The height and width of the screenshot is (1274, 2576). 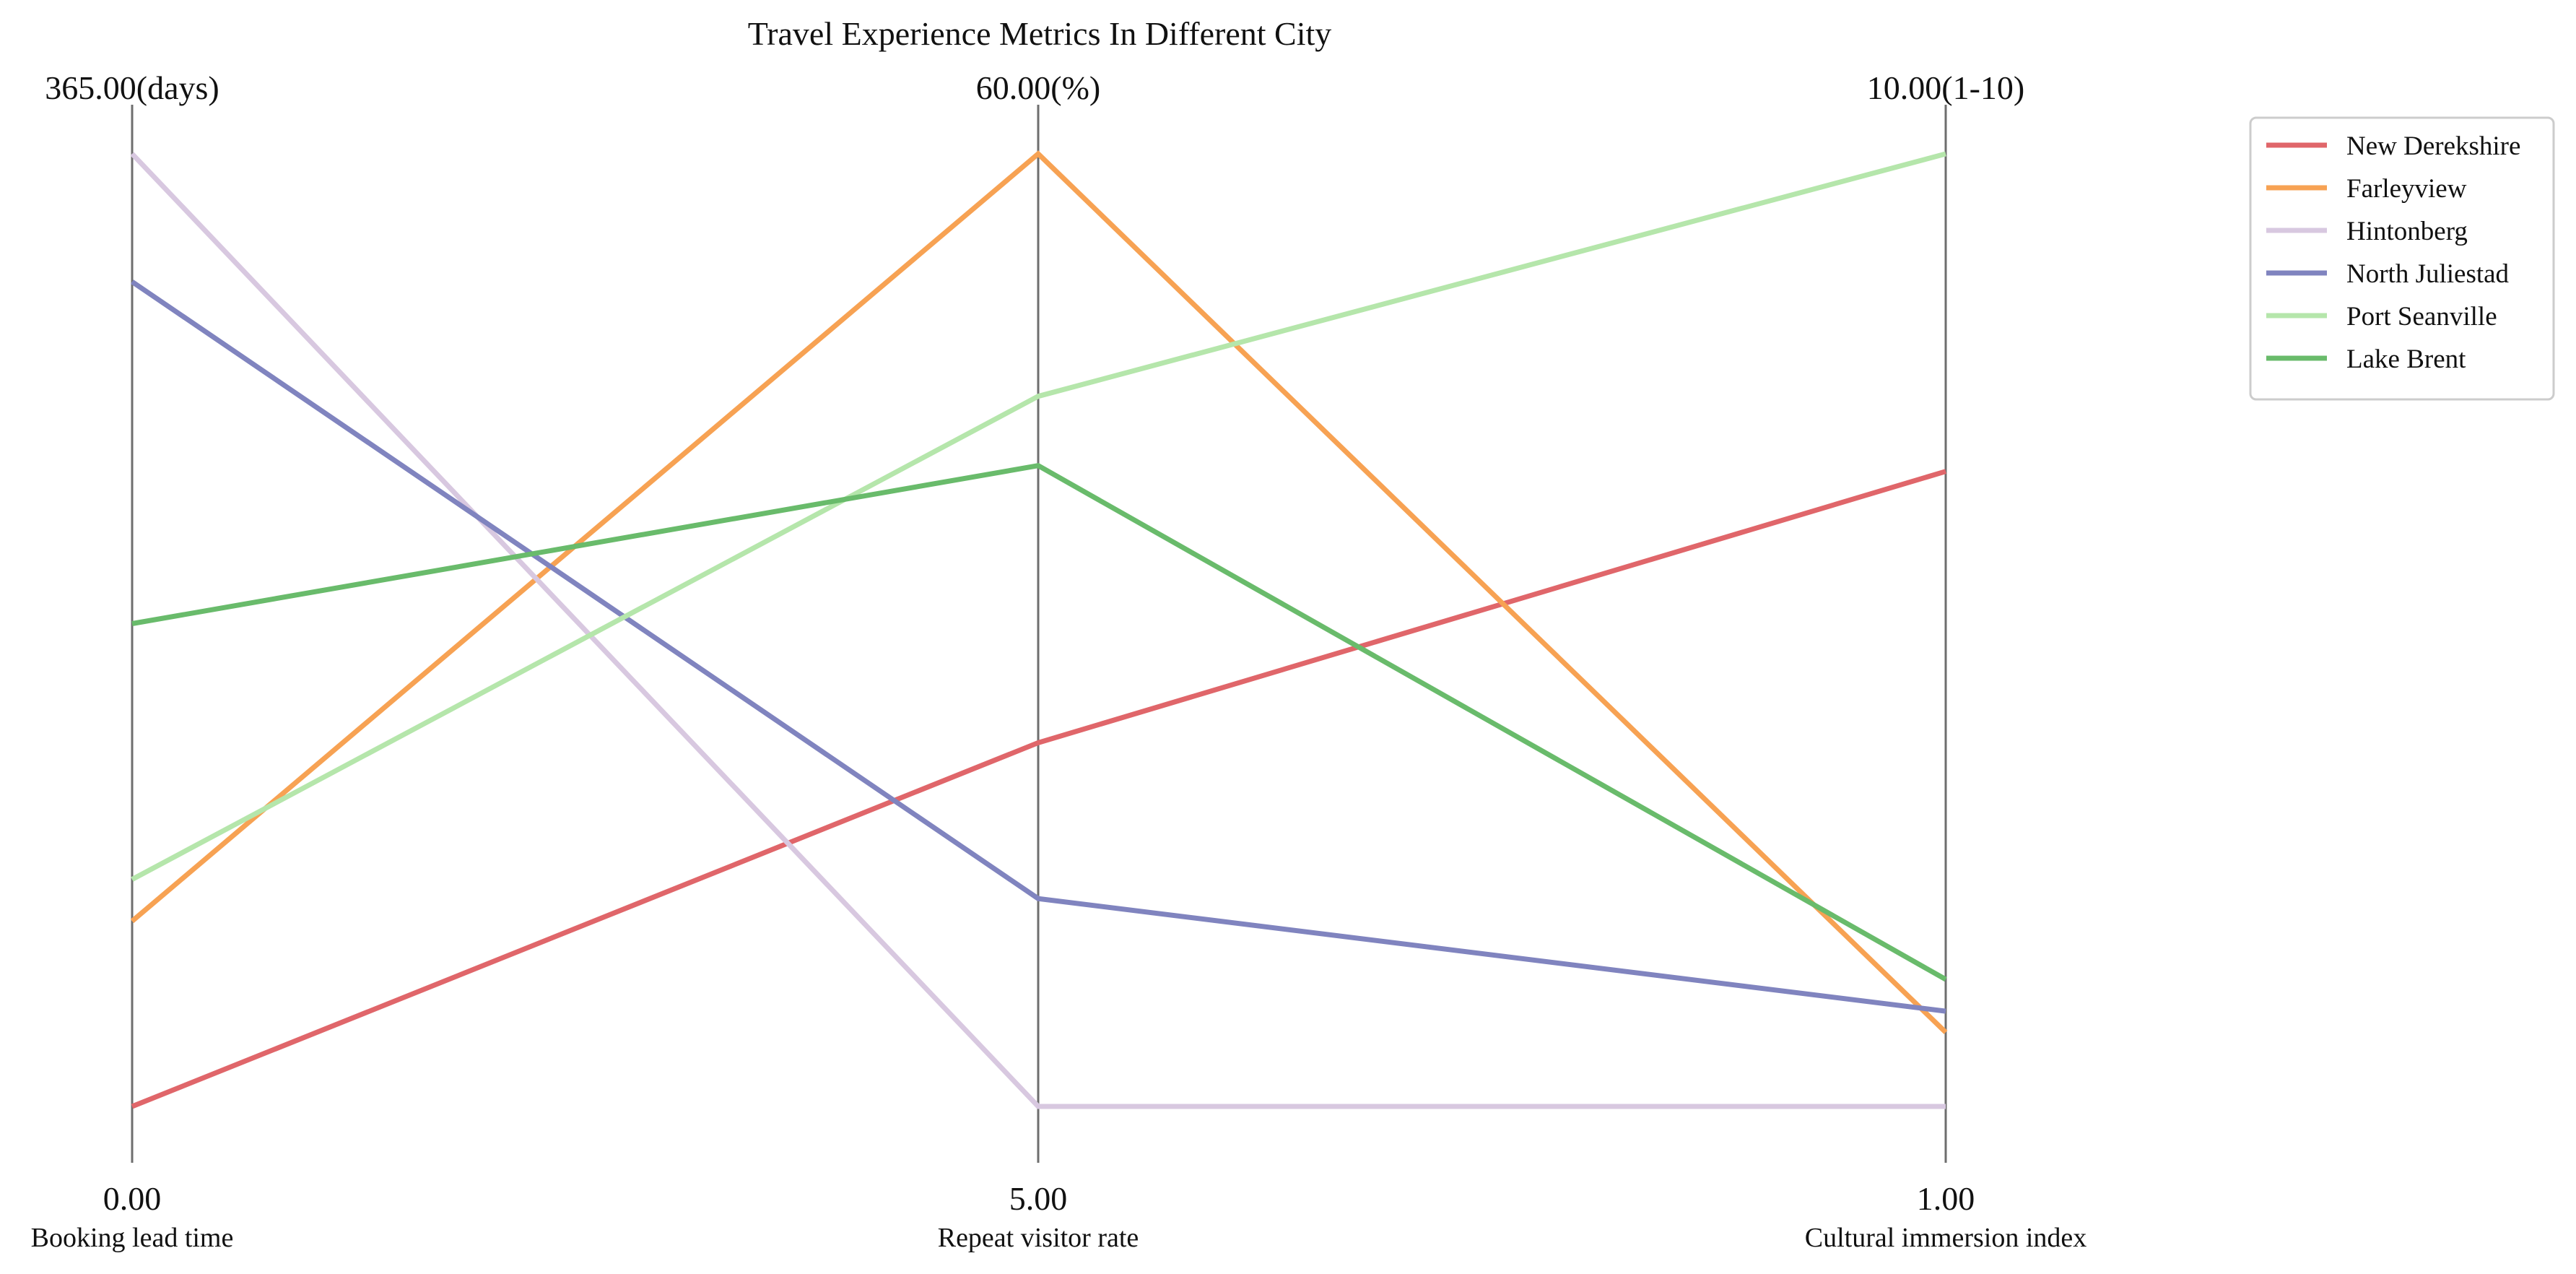 I want to click on legend-label-2: Farleyview, so click(x=2406, y=189).